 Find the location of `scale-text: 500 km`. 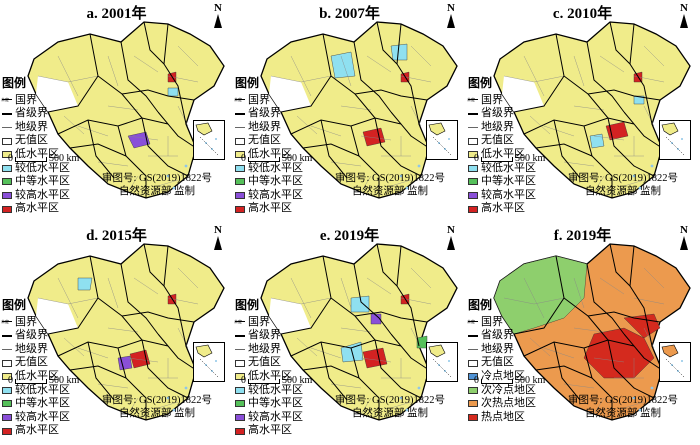

scale-text: 500 km is located at coordinates (297, 380).